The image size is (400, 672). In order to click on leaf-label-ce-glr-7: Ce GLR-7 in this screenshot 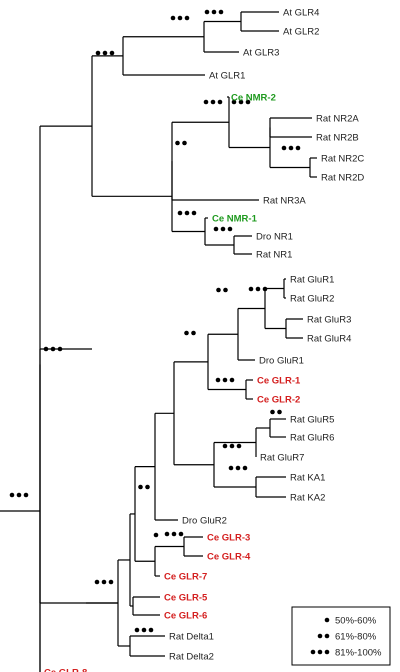, I will do `click(185, 577)`.